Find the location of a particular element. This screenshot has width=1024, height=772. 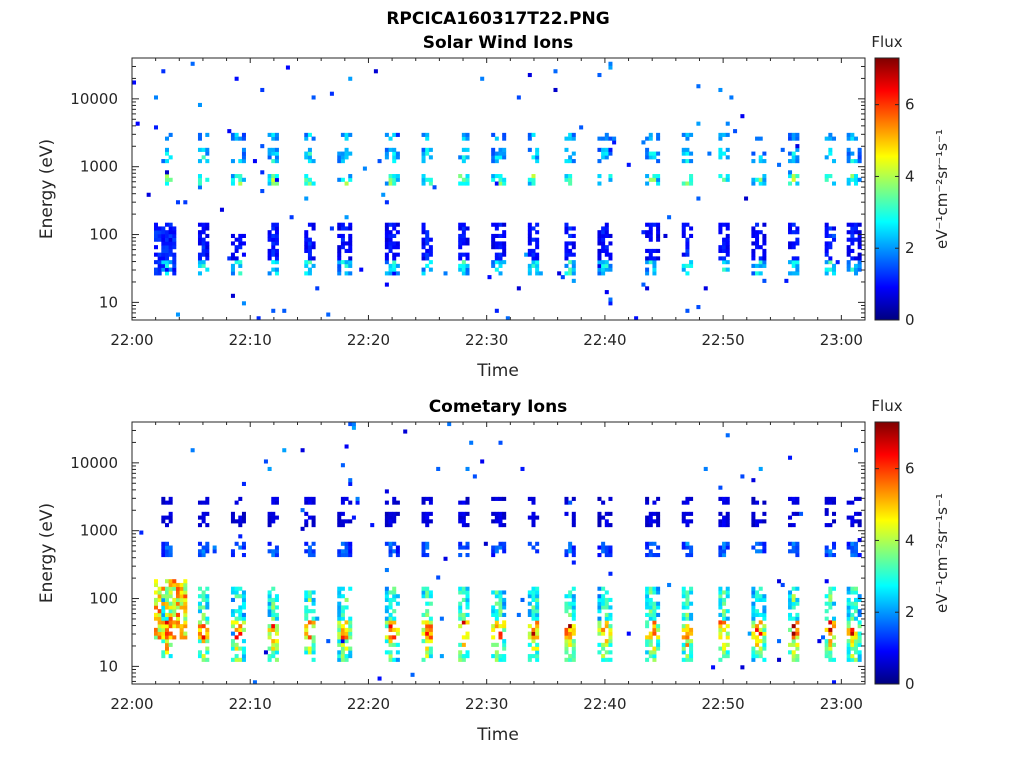

y-tick-label: 10000 is located at coordinates (94, 99).